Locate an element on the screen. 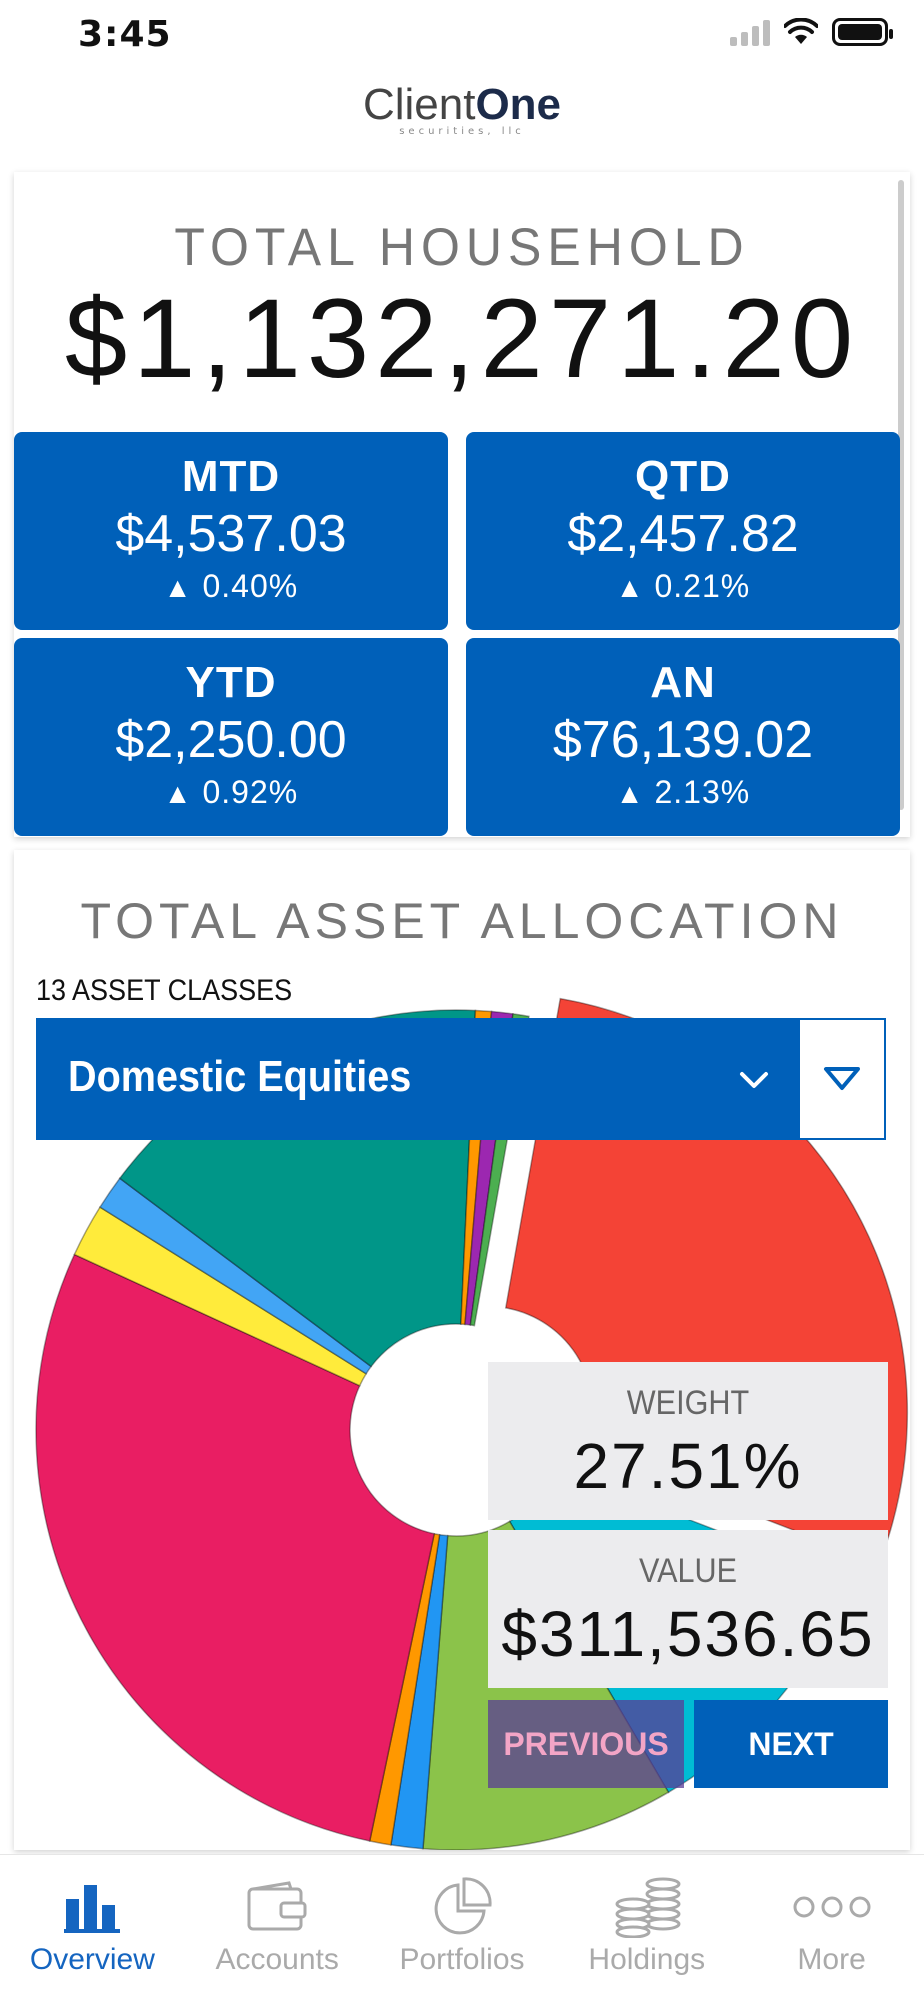  wifi-icon is located at coordinates (801, 31).